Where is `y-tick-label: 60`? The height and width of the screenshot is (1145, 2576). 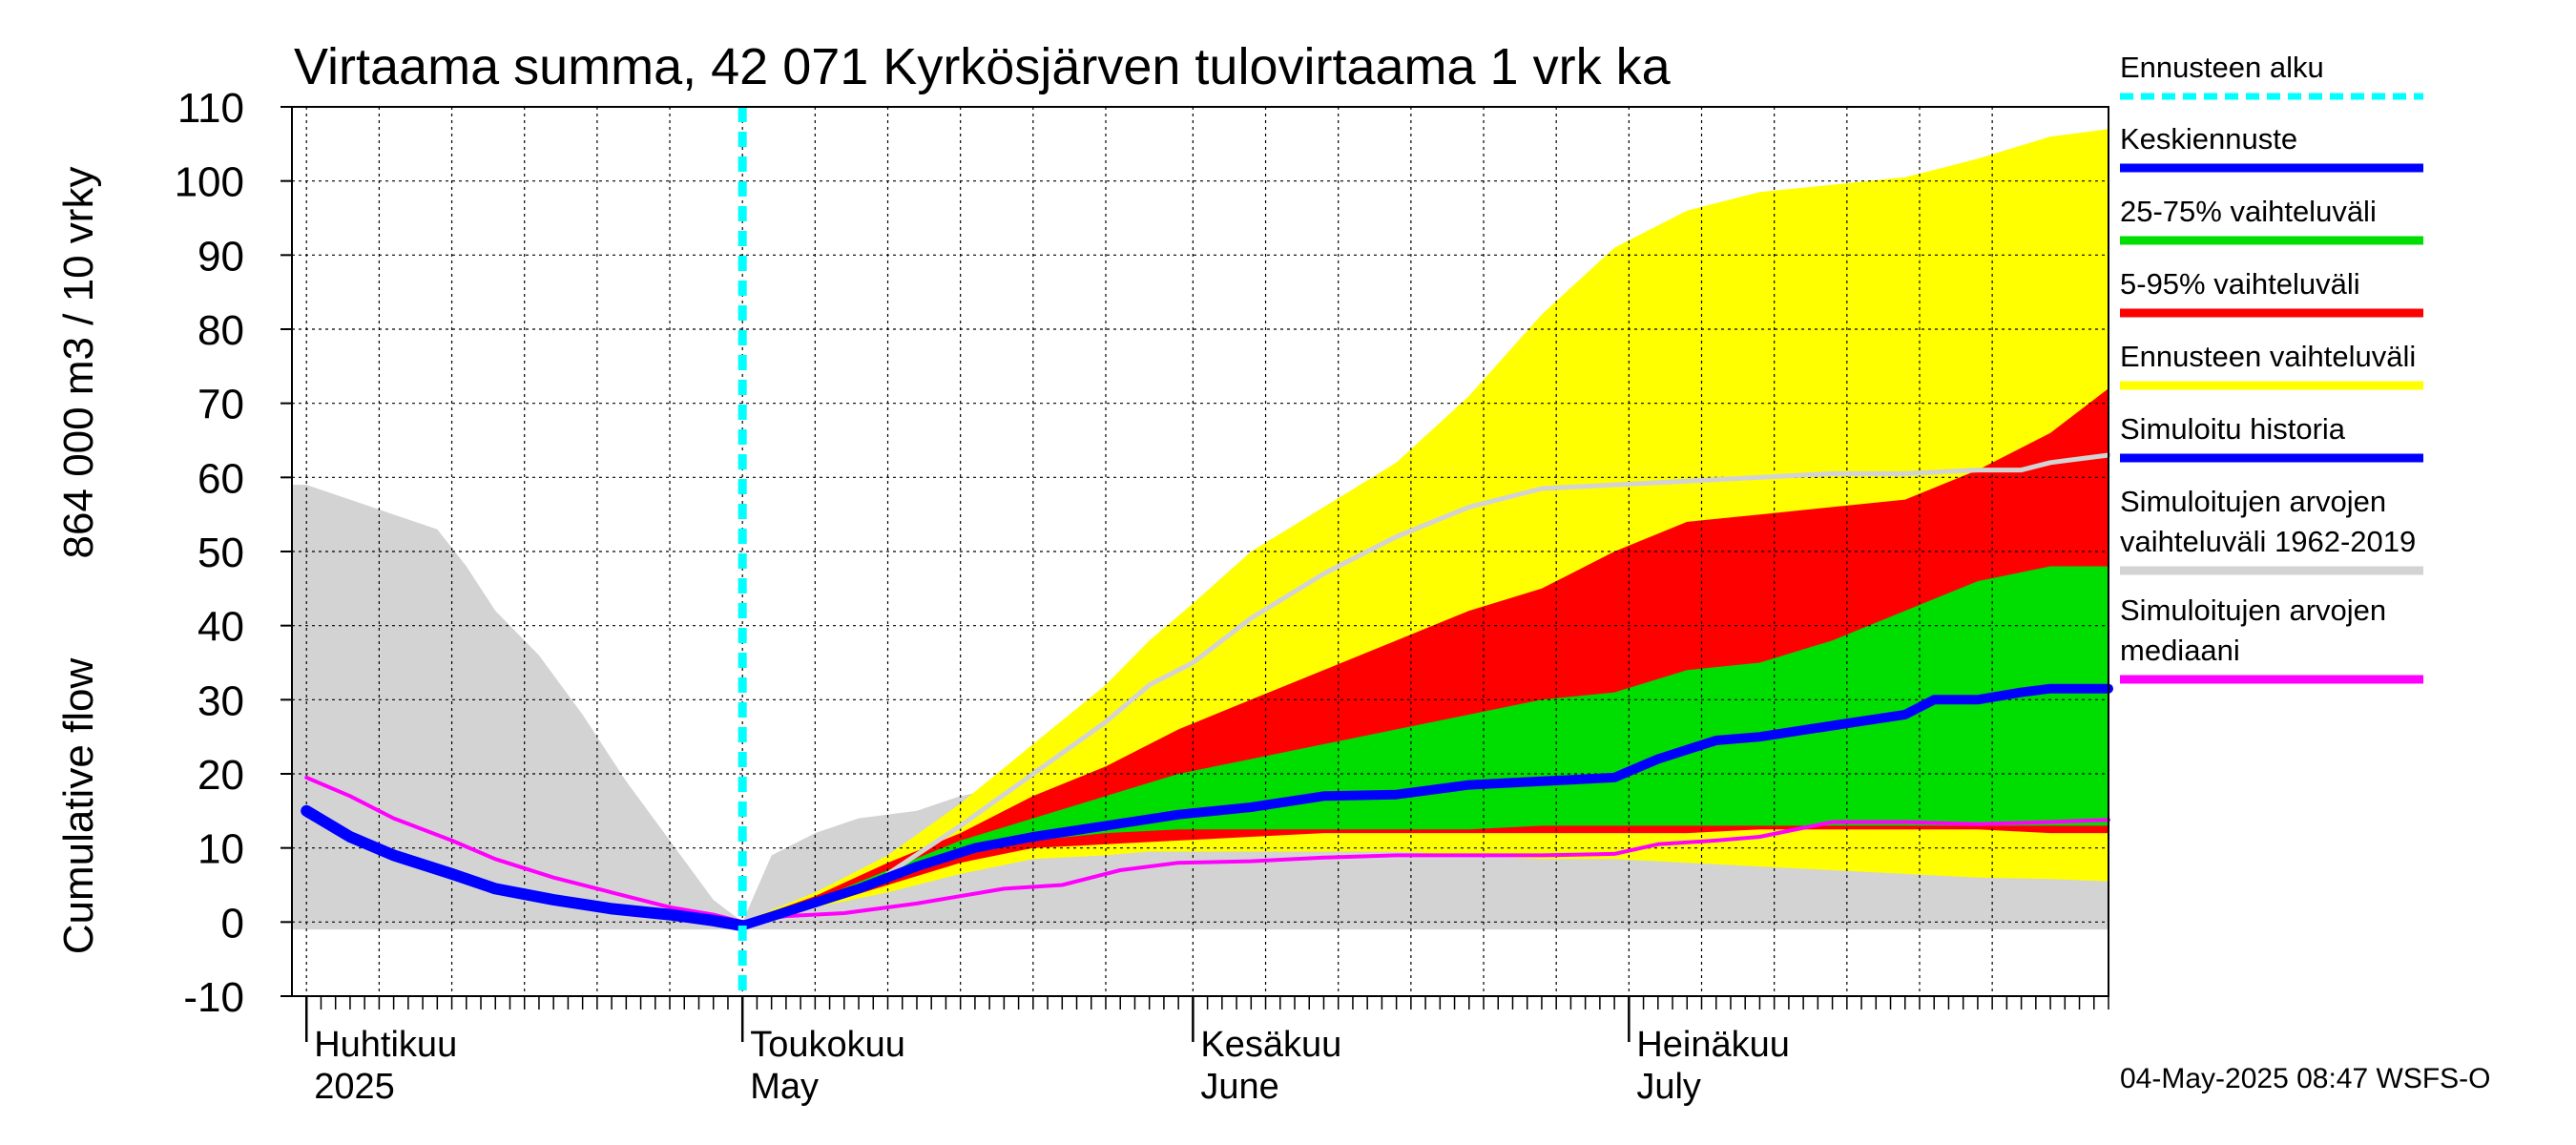 y-tick-label: 60 is located at coordinates (220, 478).